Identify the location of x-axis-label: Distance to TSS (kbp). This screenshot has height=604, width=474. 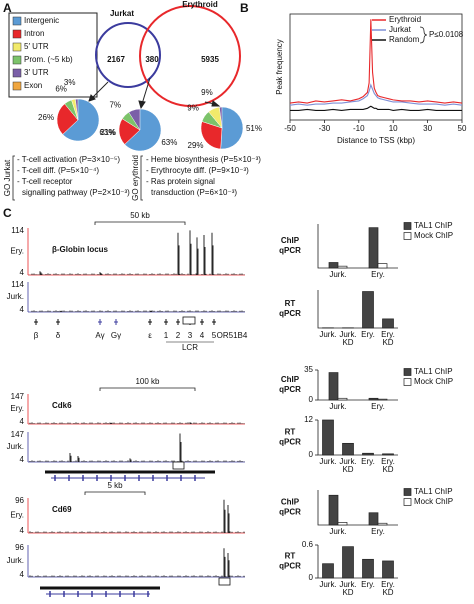
(376, 140).